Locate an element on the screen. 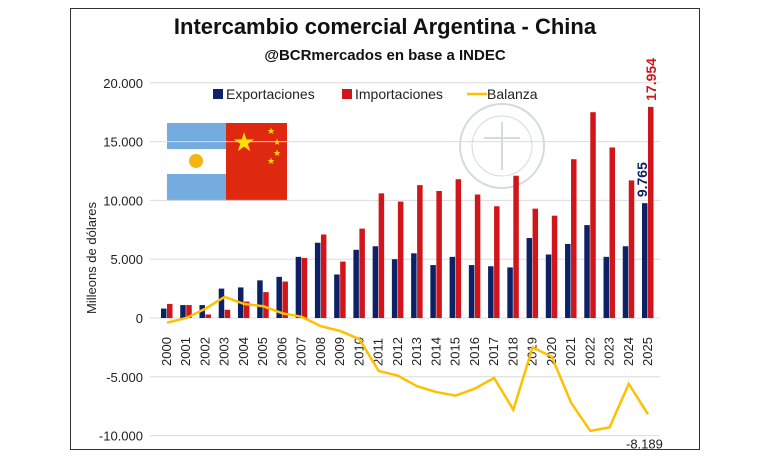  x-tick-label: 2016 is located at coordinates (474, 351).